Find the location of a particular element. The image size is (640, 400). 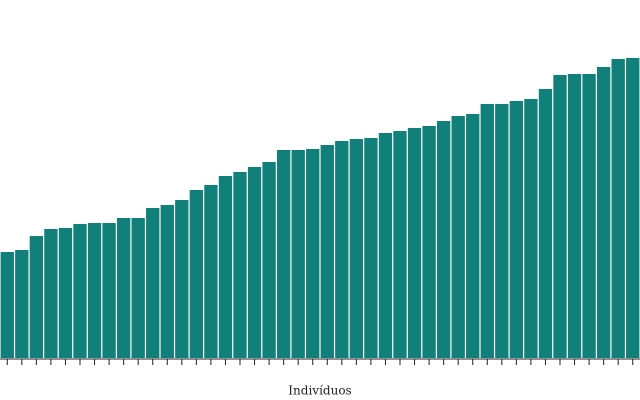

x-axis-label: Indivíduos is located at coordinates (319, 391).